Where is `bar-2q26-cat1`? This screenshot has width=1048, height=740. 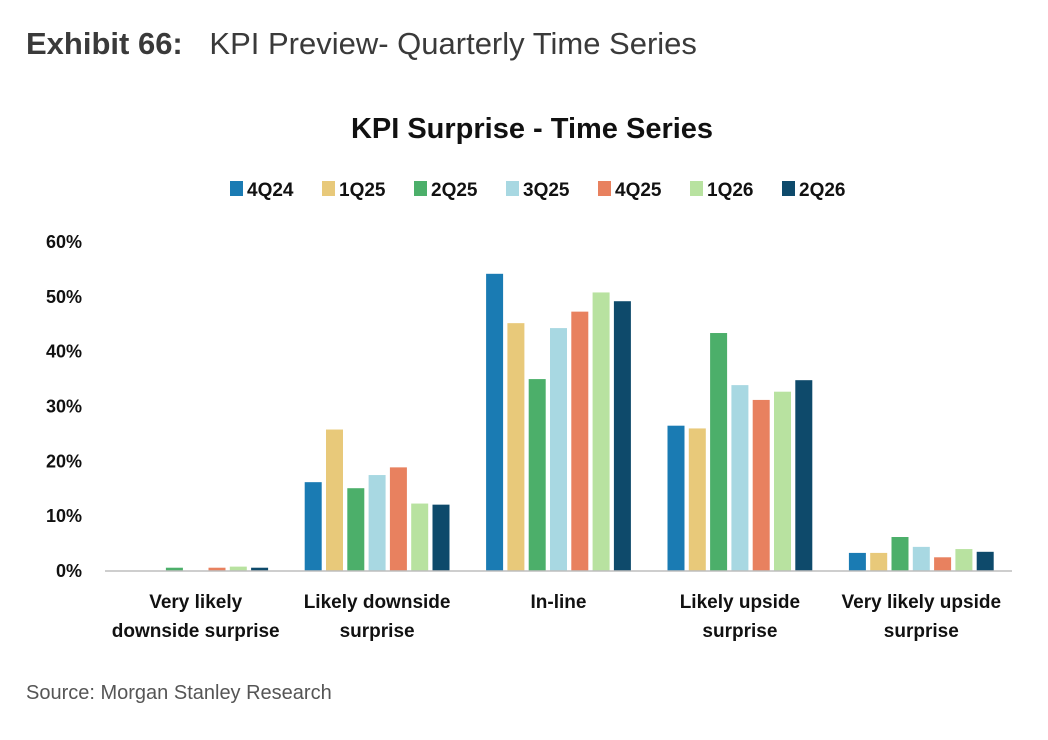
bar-2q26-cat1 is located at coordinates (441, 537).